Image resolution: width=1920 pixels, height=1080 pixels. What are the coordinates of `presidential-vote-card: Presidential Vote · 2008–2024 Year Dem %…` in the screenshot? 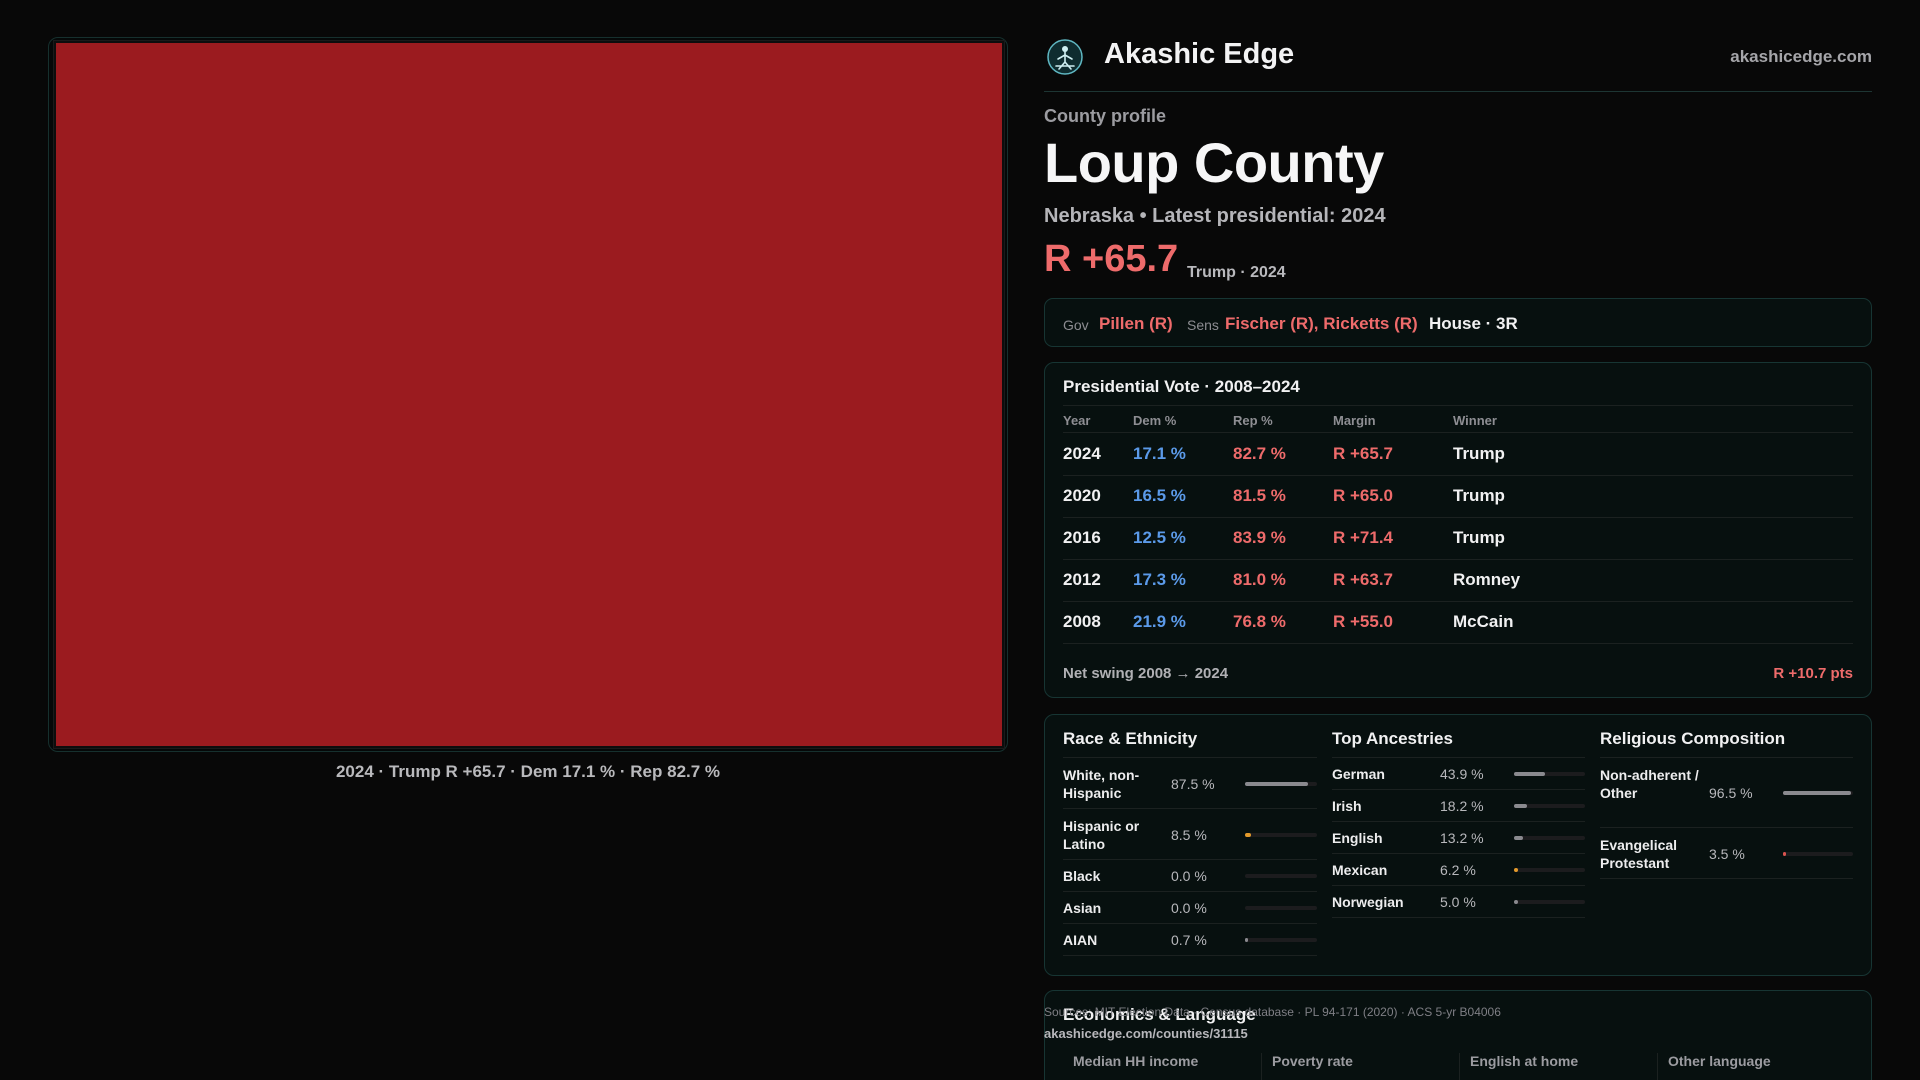 It's located at (1458, 530).